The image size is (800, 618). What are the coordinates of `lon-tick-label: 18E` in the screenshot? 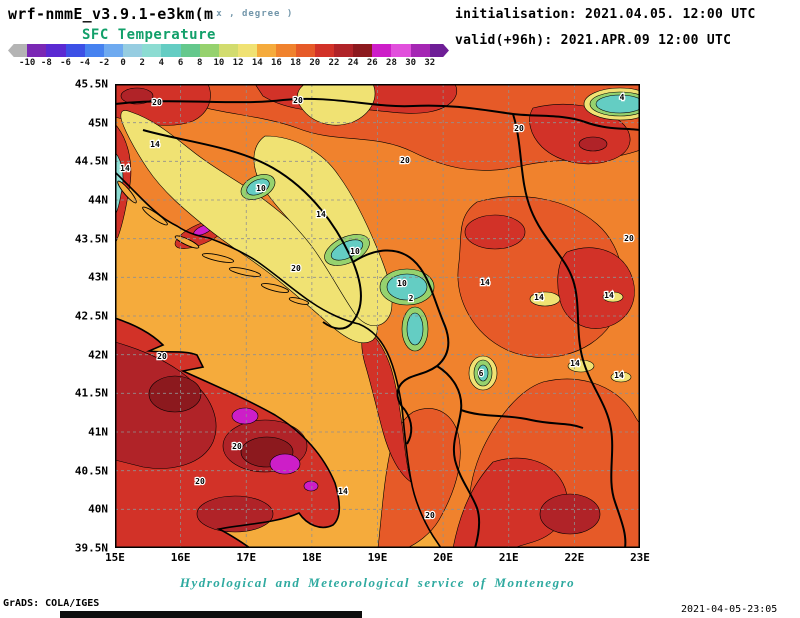 It's located at (311, 557).